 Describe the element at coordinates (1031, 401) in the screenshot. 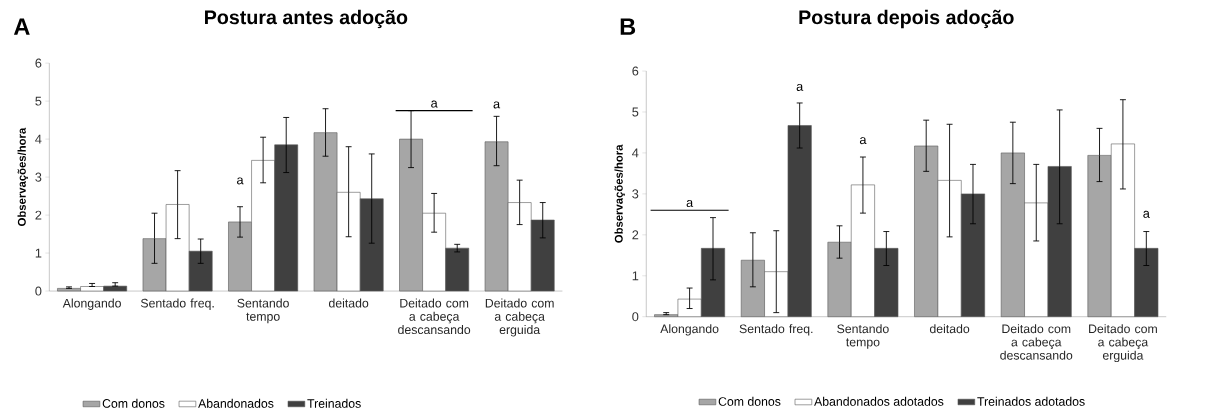

I see `legend-label: Treinados adotados` at that location.